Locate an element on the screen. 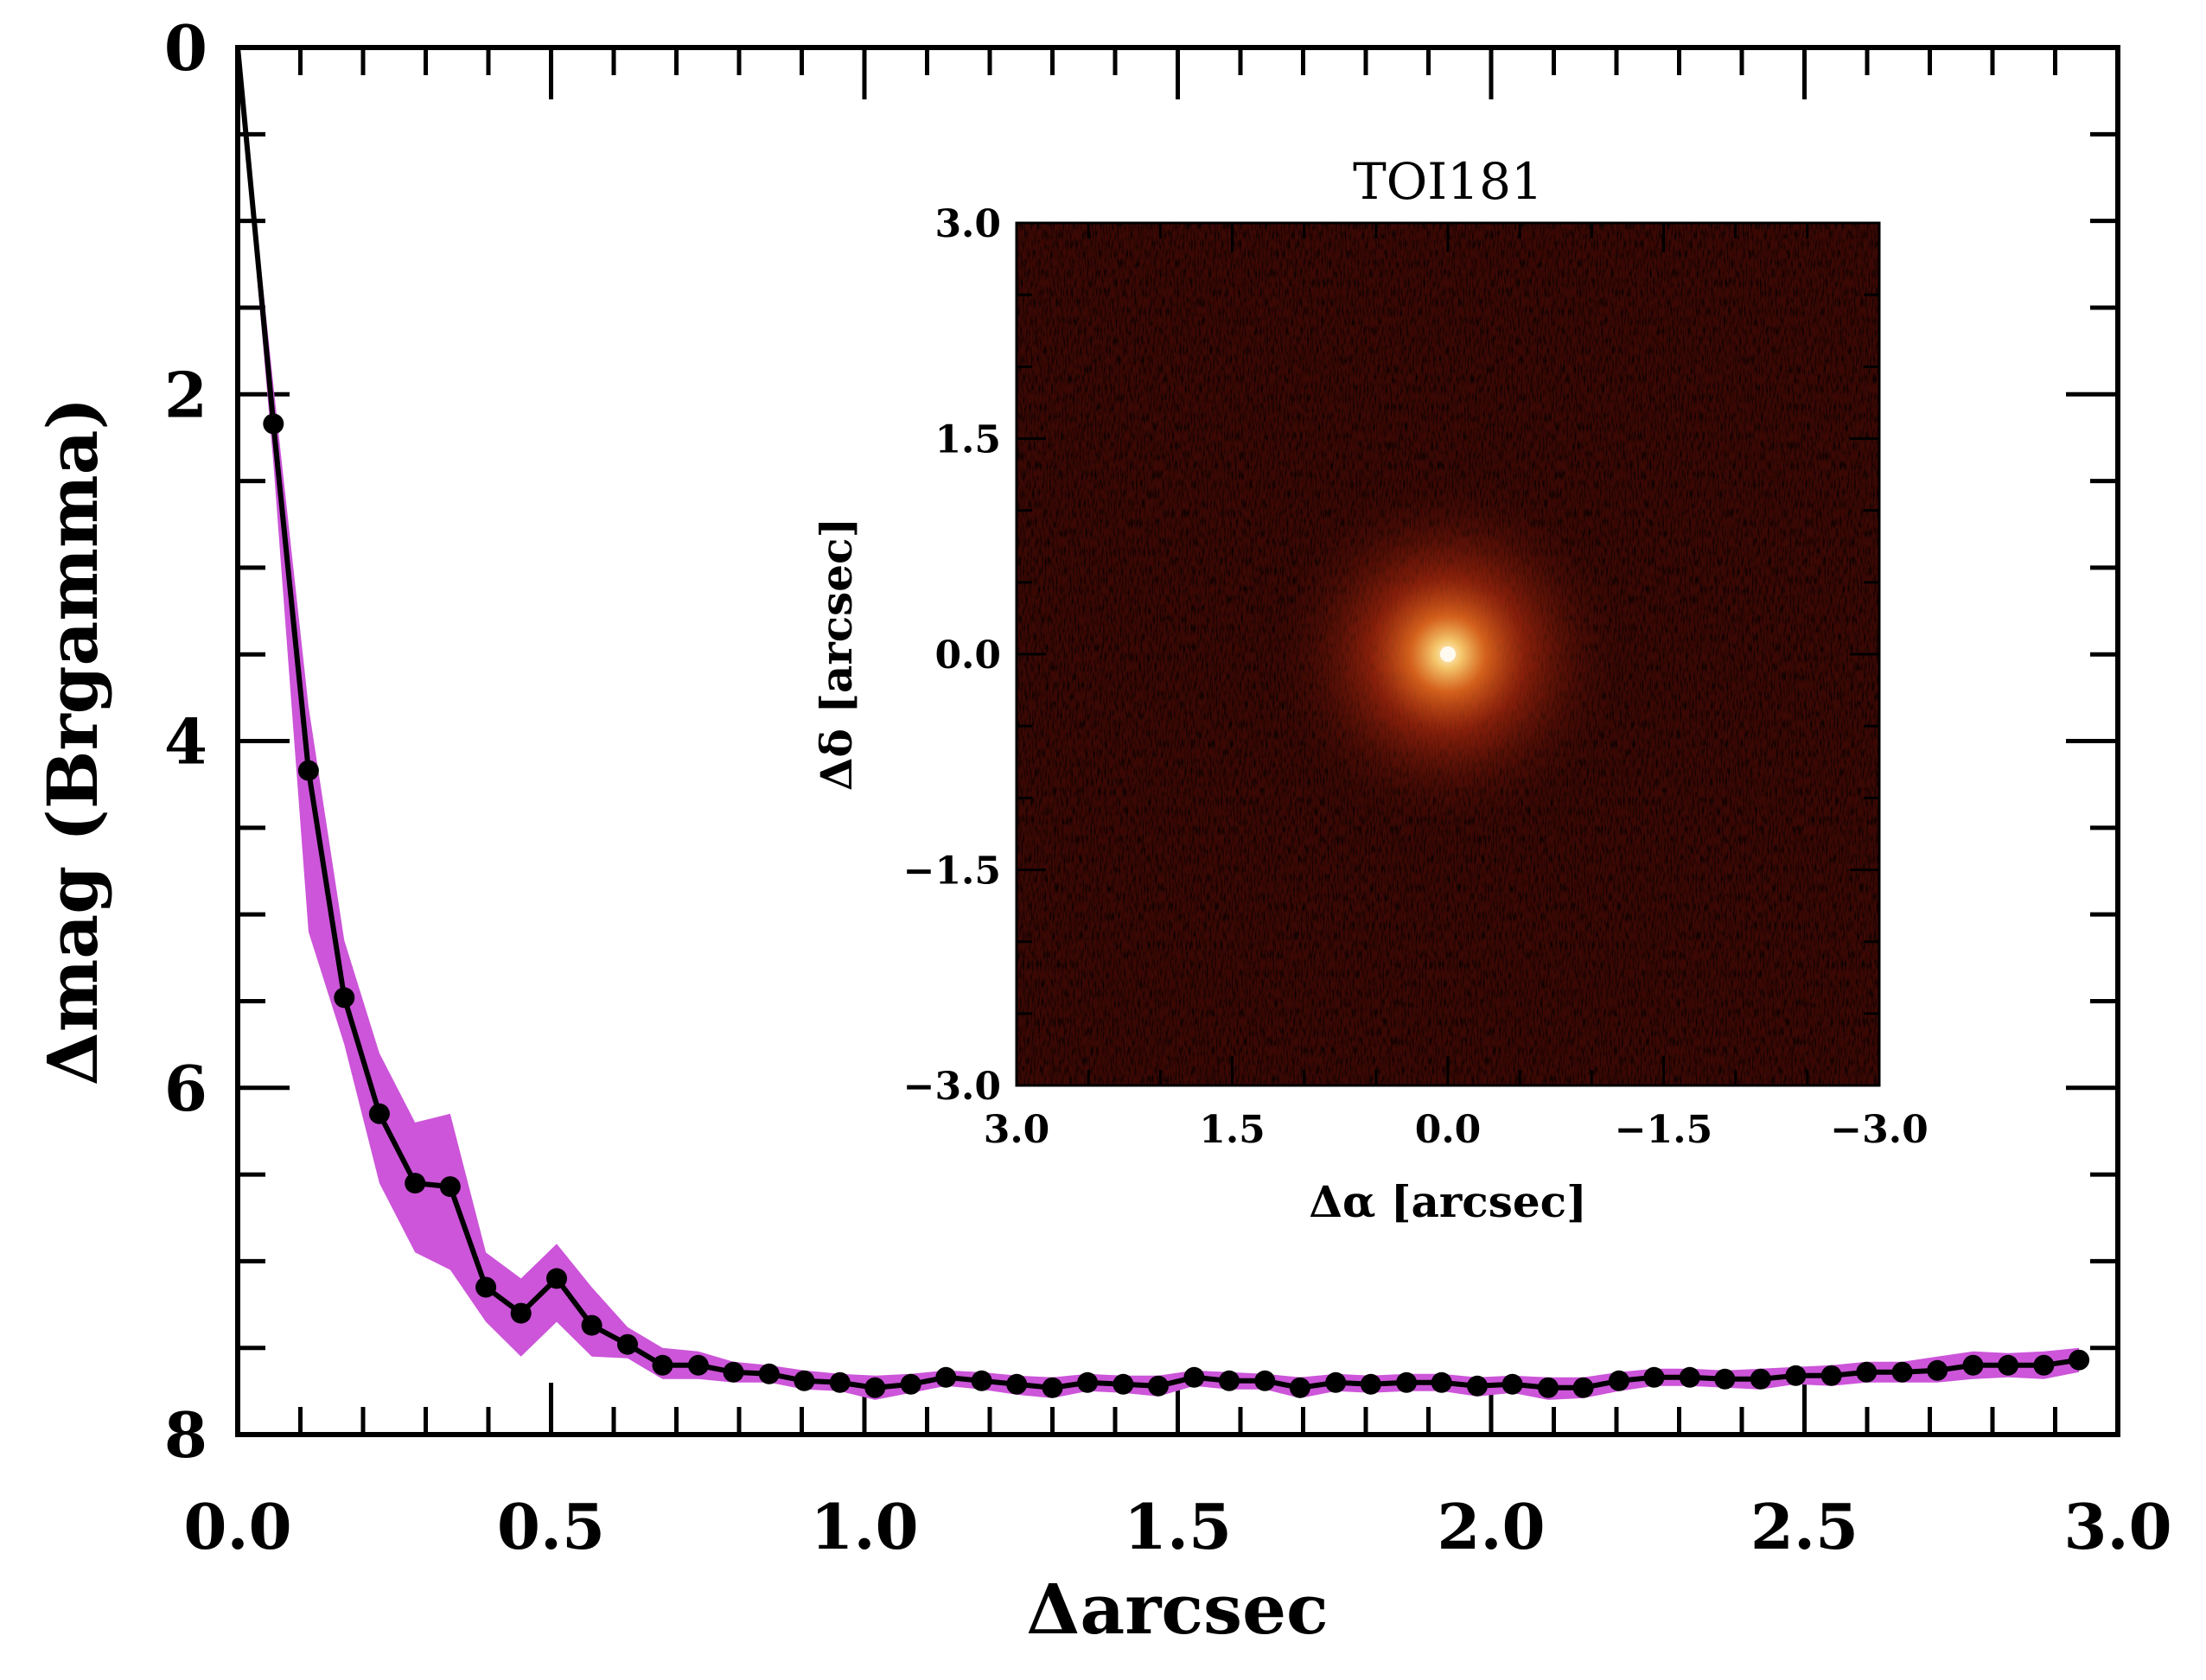 The height and width of the screenshot is (1680, 2206). x-tick-label: 3.0 is located at coordinates (2117, 1526).